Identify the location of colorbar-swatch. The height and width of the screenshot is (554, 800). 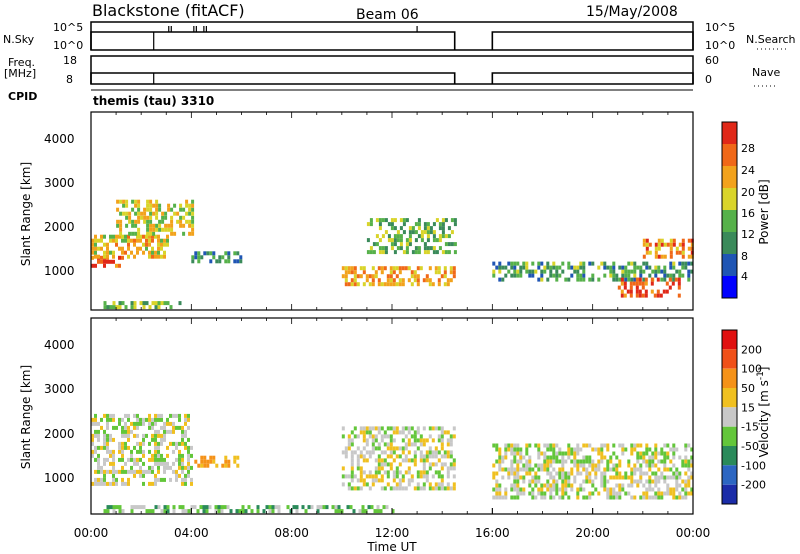
(729, 359).